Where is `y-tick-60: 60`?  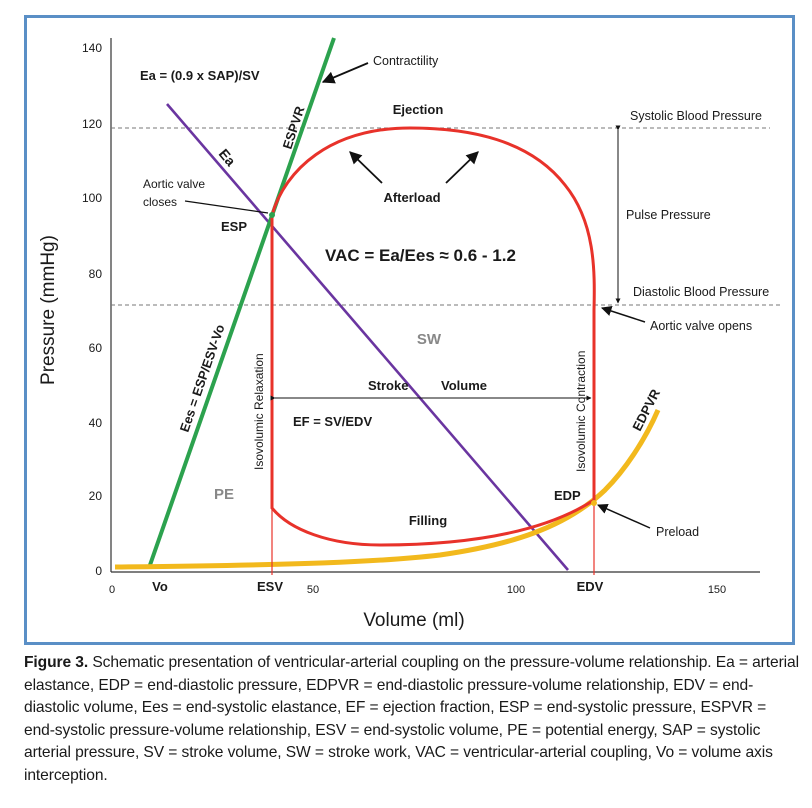 y-tick-60: 60 is located at coordinates (96, 348).